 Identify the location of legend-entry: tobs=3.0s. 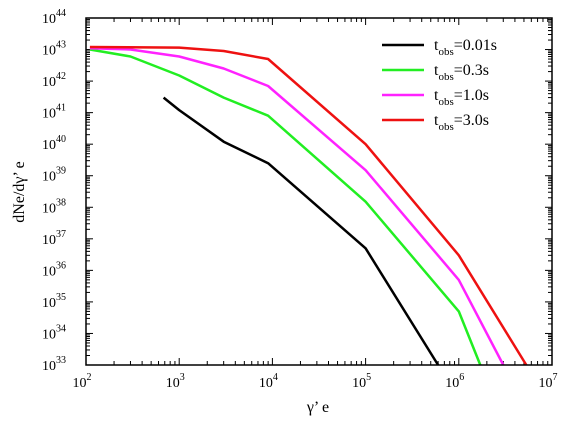
(461, 122).